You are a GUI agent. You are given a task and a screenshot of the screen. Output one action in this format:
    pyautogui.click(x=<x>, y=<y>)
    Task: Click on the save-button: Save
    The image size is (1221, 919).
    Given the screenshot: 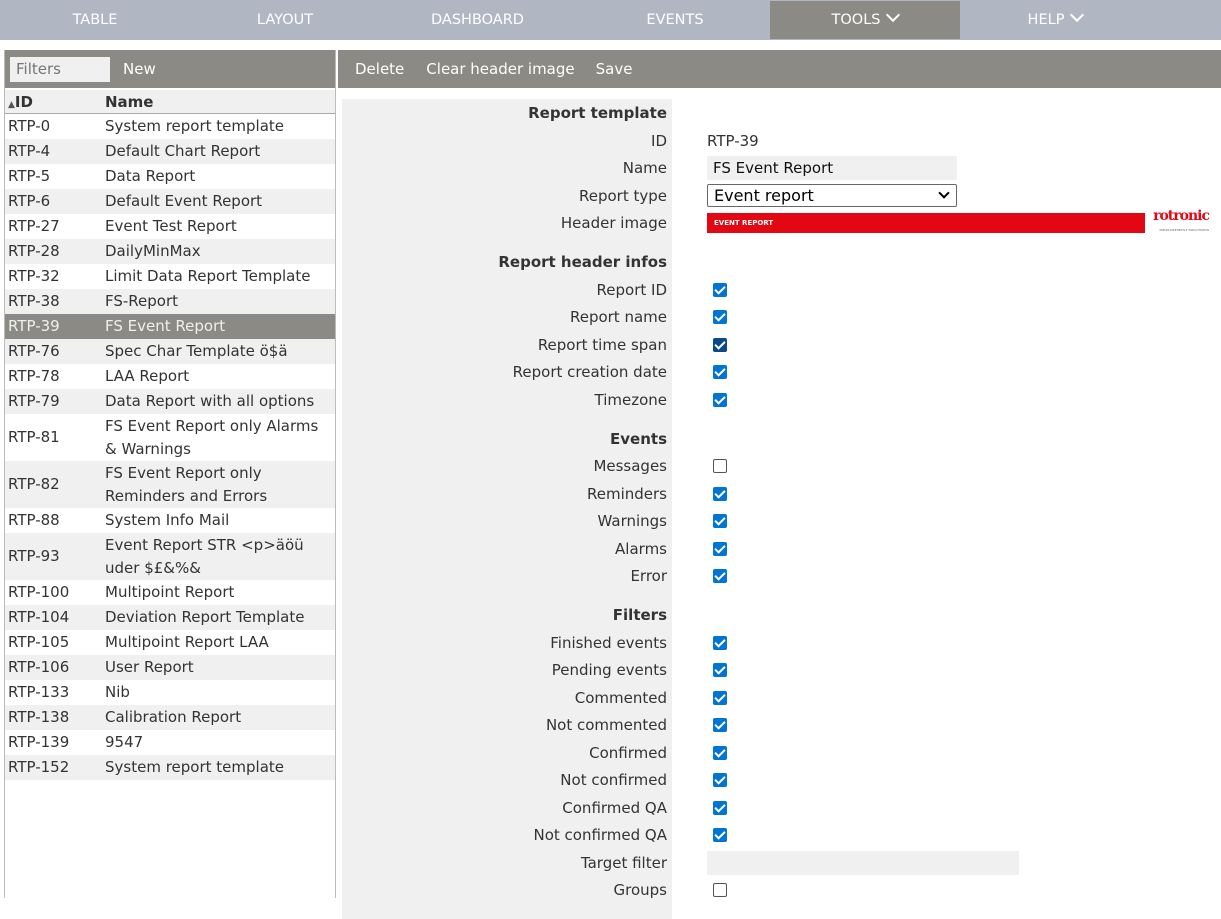 What is the action you would take?
    pyautogui.click(x=614, y=69)
    